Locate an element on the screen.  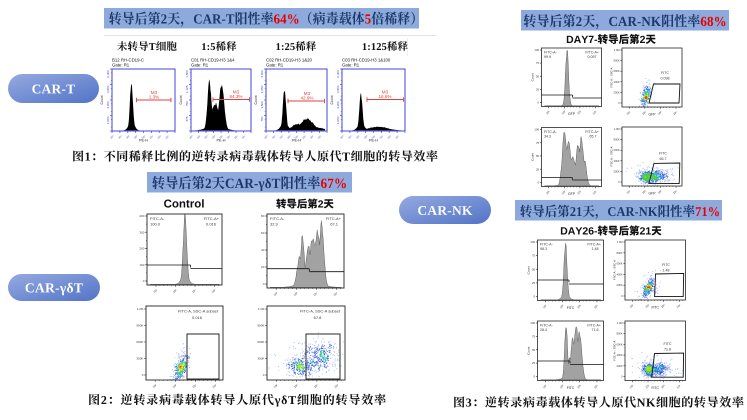
svg-text: PE-H is located at coordinates (296, 141).